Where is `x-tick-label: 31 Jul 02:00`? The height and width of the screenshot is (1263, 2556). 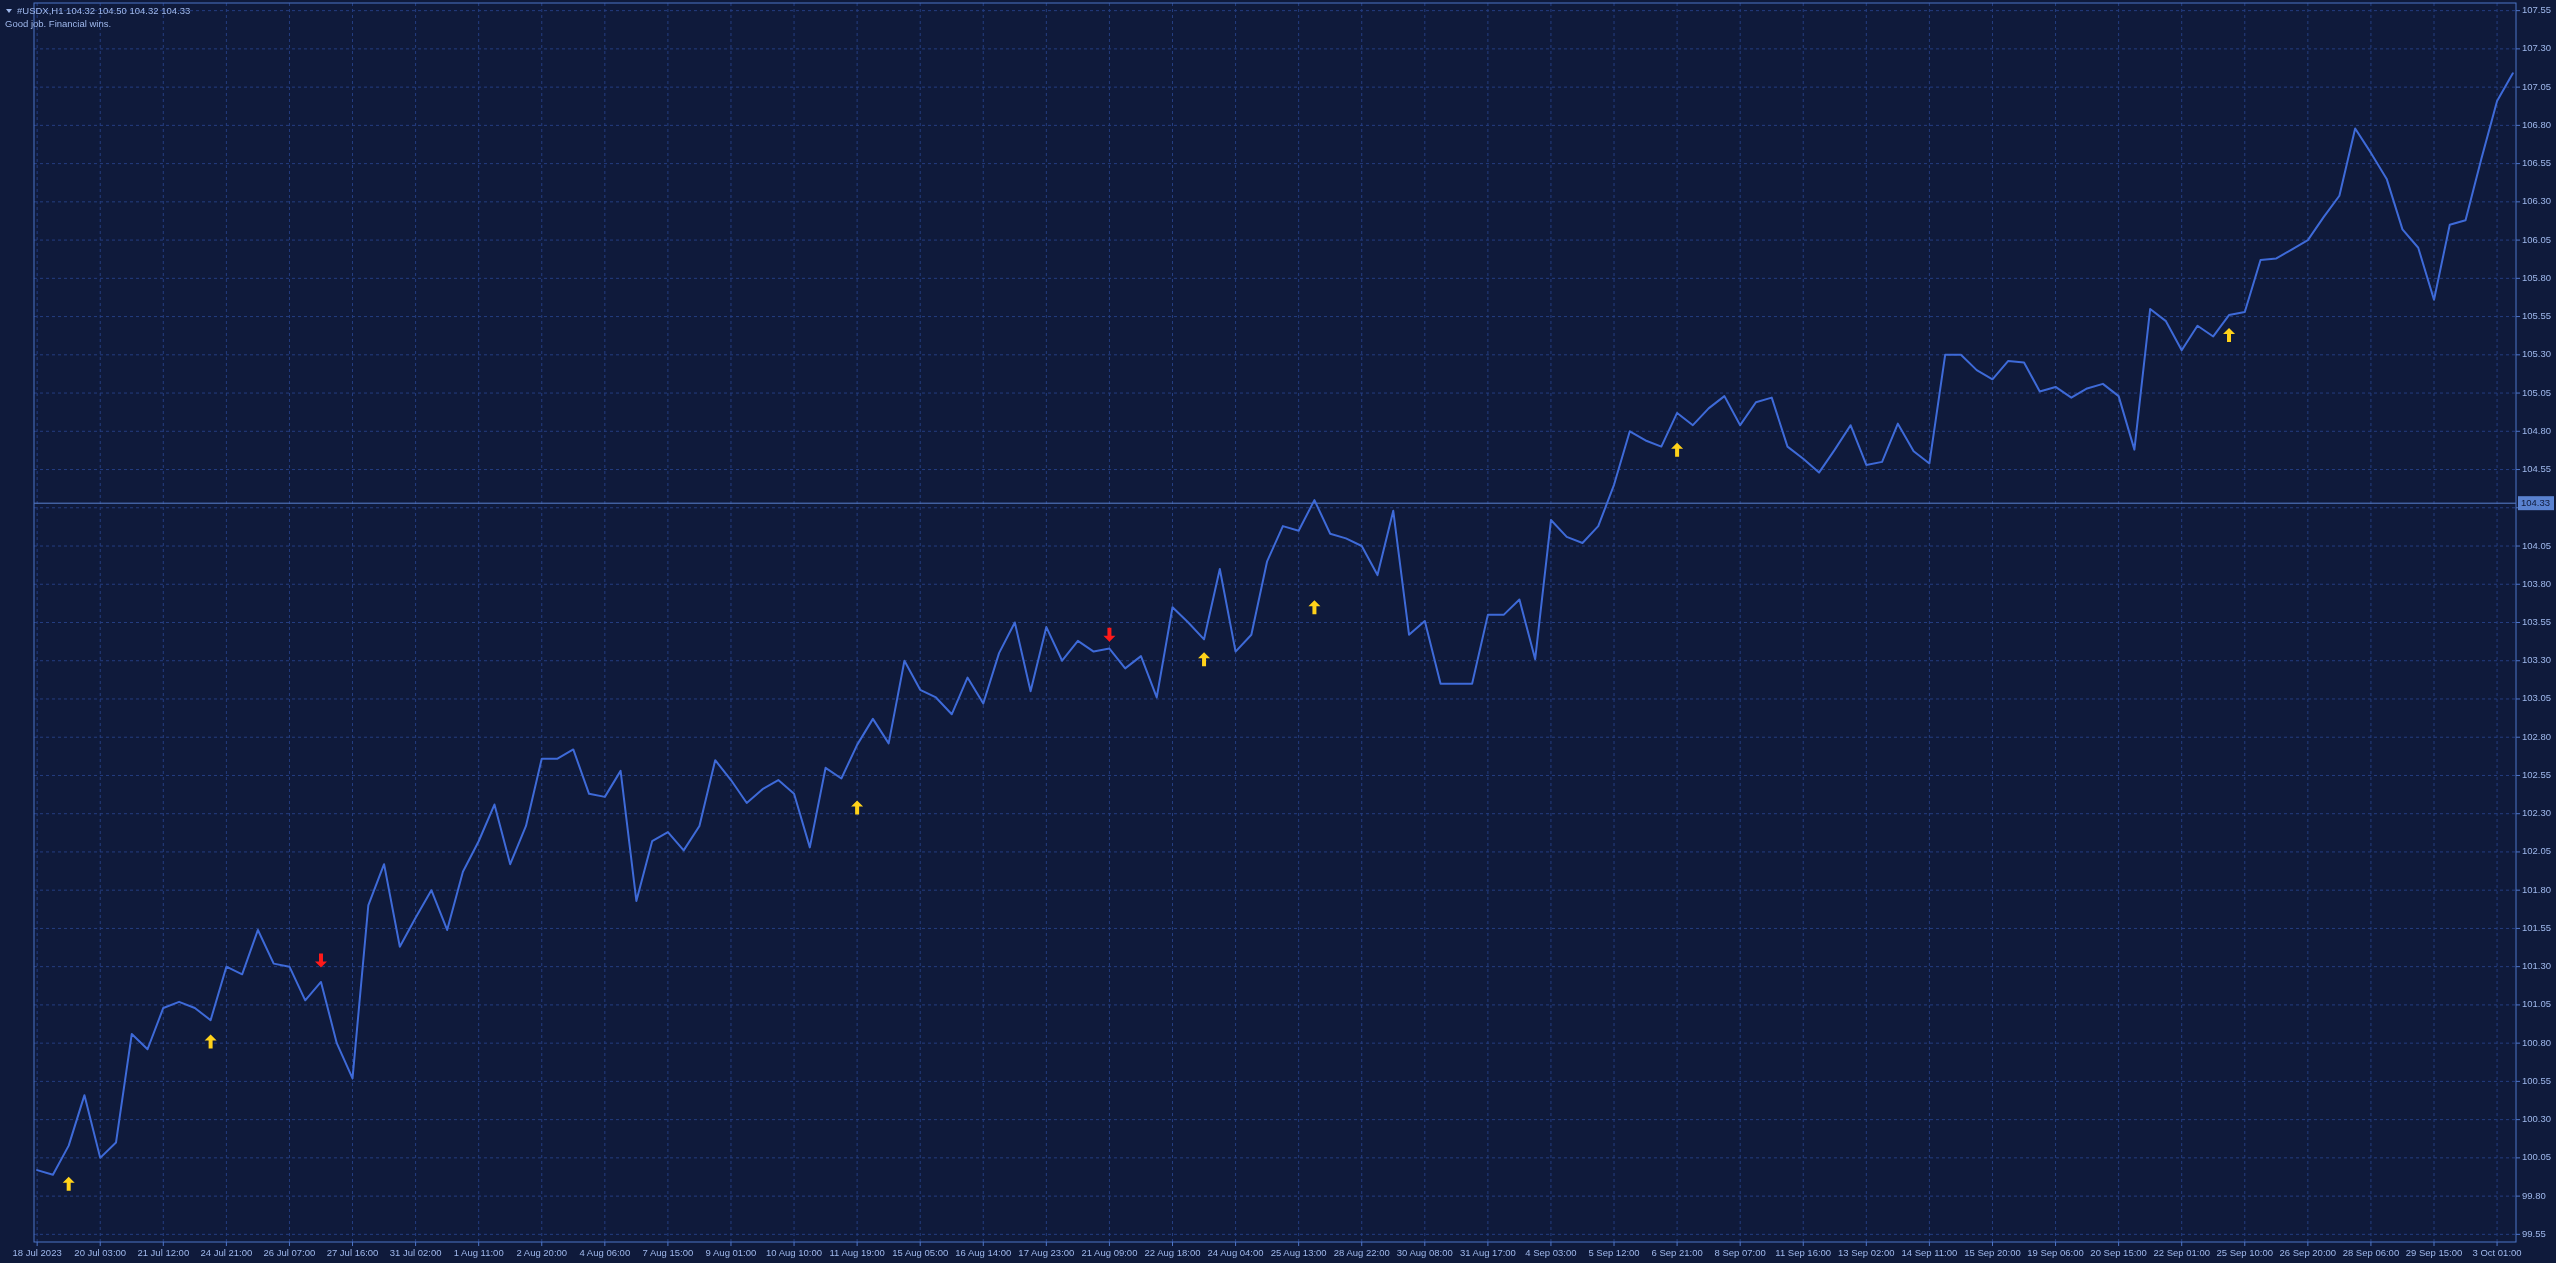
x-tick-label: 31 Jul 02:00 is located at coordinates (415, 1252).